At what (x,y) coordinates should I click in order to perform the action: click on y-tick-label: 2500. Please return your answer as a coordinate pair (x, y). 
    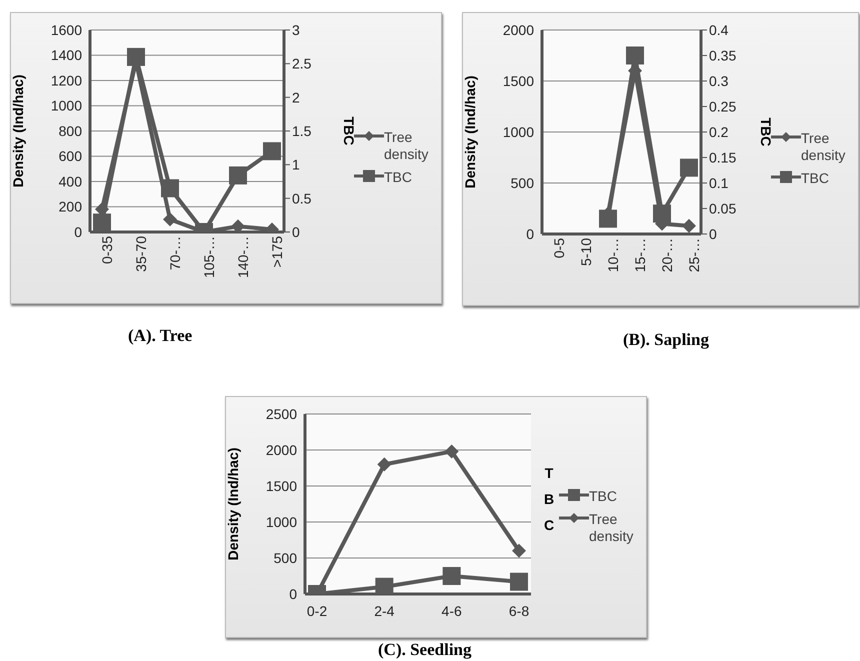
    Looking at the image, I should click on (282, 414).